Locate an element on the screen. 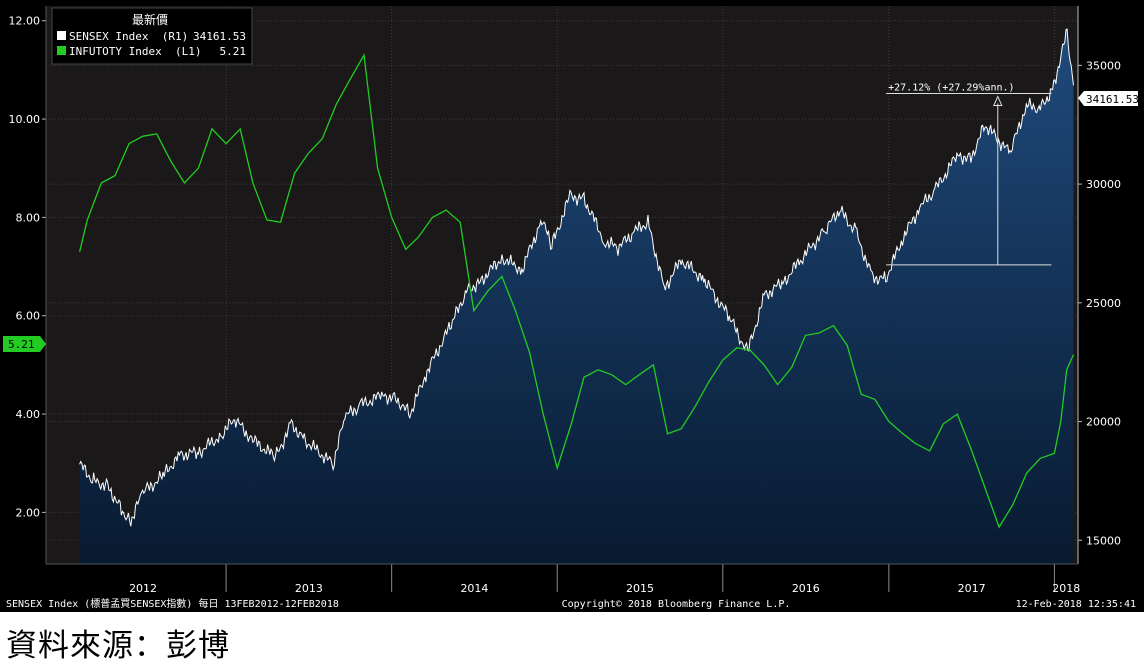  right-tick-label-2: 25000 is located at coordinates (1103, 303).